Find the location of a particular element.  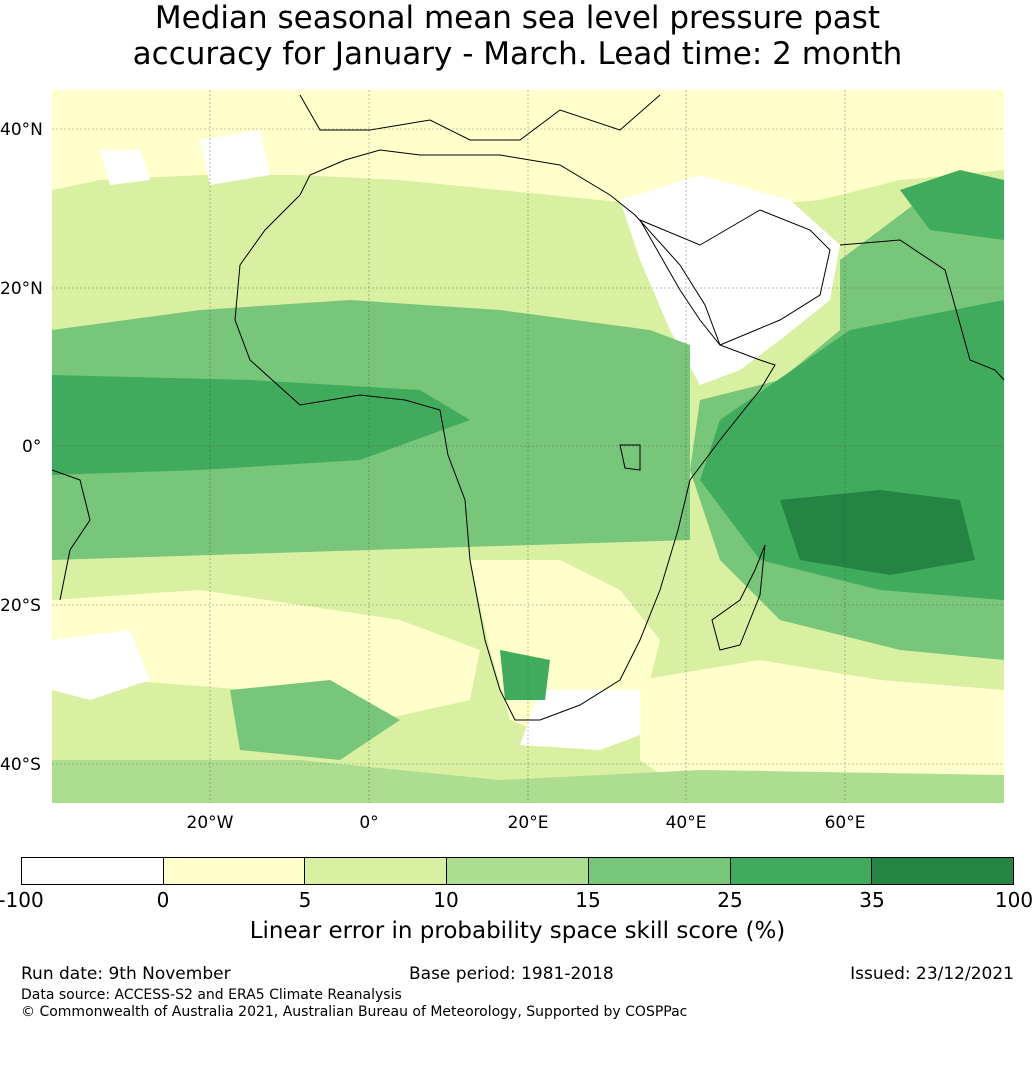

skill-patch-high is located at coordinates (877, 532).